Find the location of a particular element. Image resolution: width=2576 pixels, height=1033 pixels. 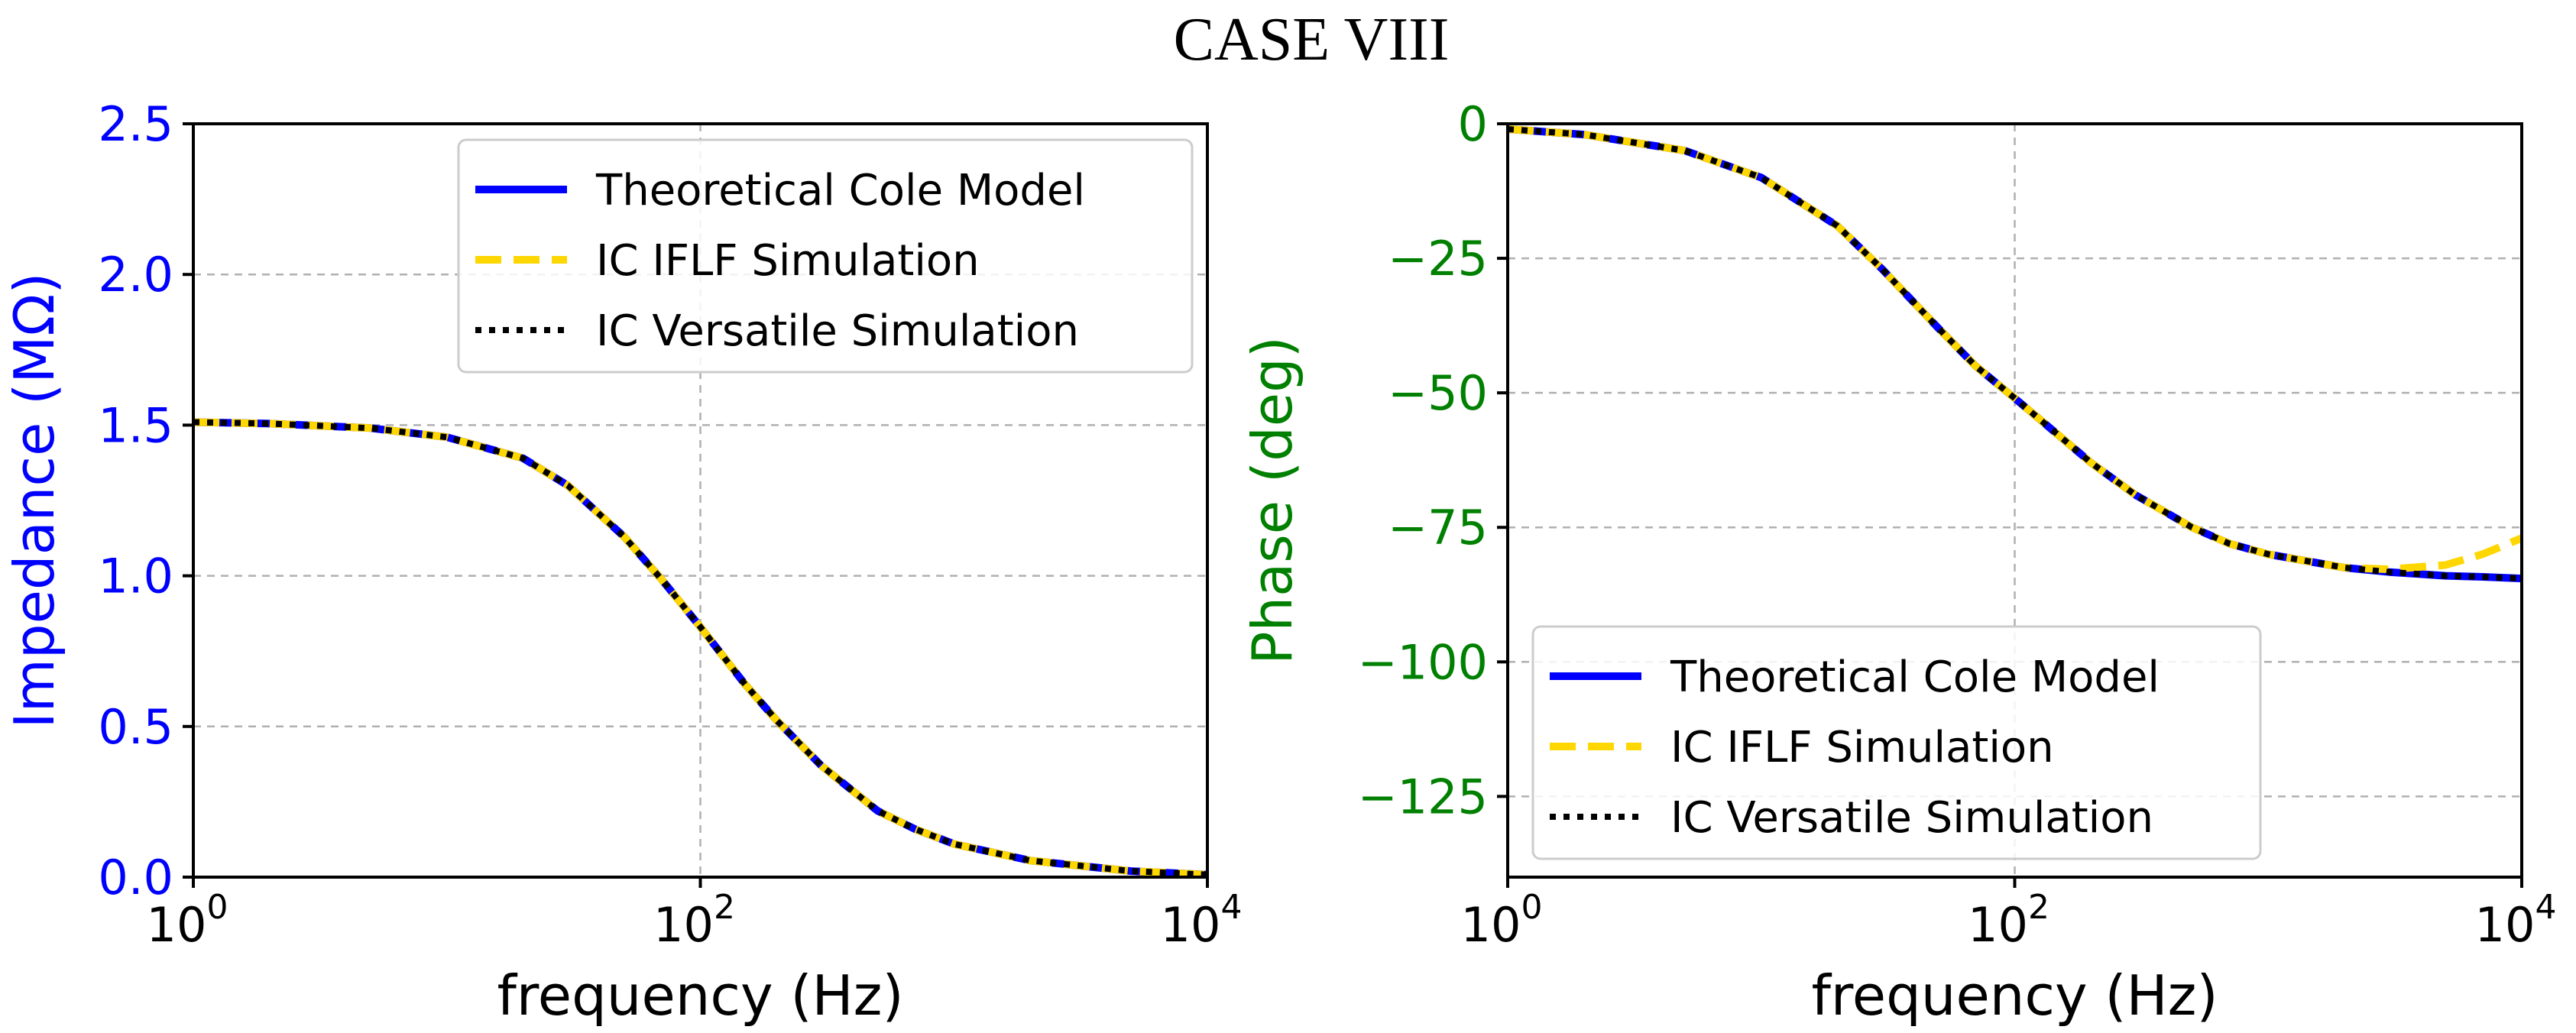

figure-title: CASE VIII is located at coordinates (1312, 39).